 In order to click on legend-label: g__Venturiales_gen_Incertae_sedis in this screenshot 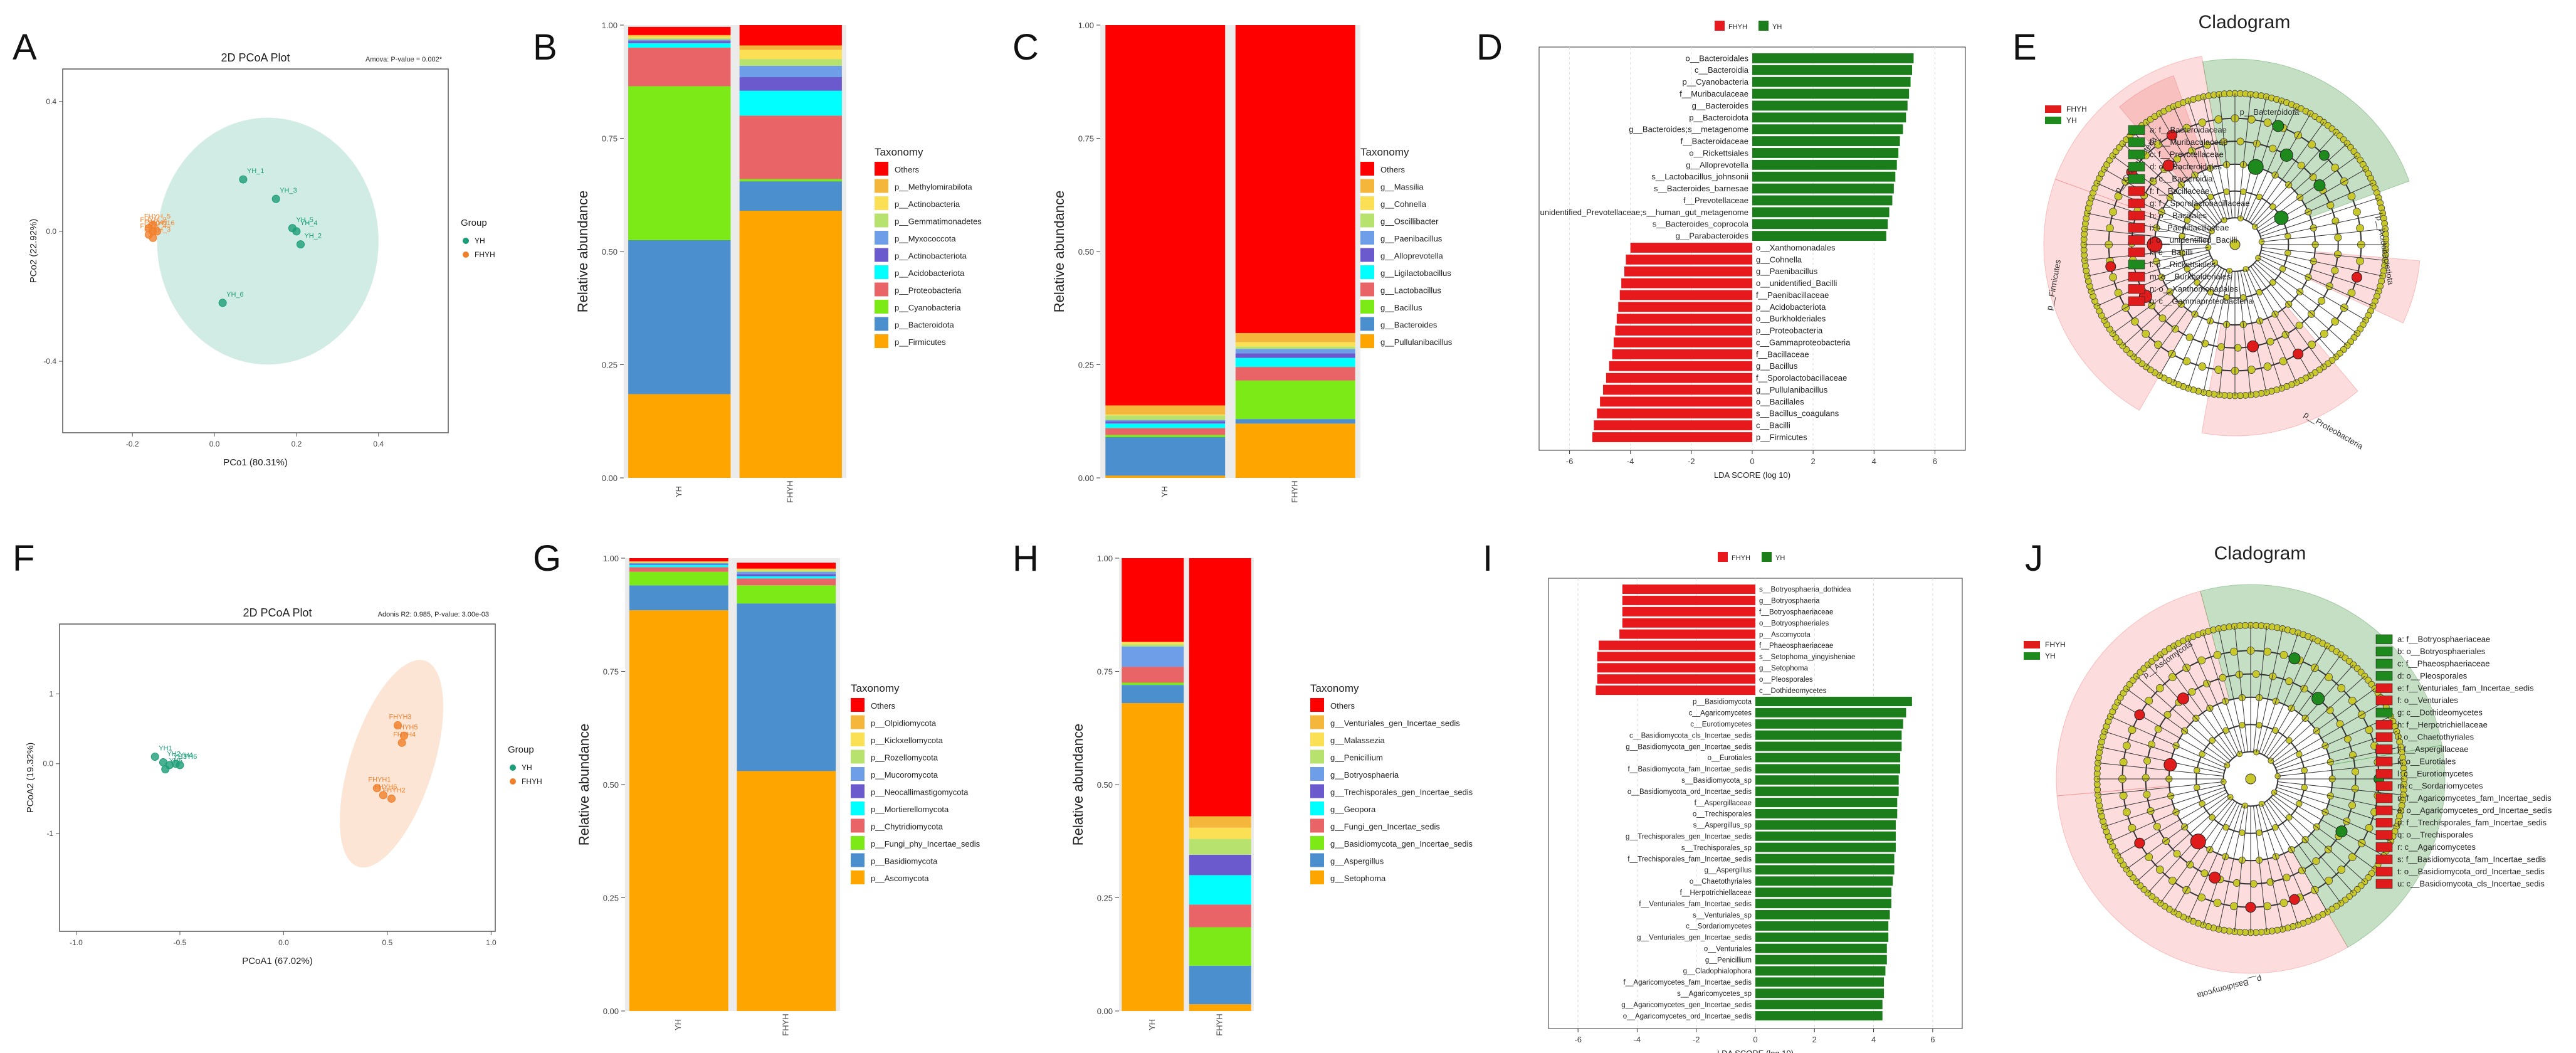, I will do `click(1395, 723)`.